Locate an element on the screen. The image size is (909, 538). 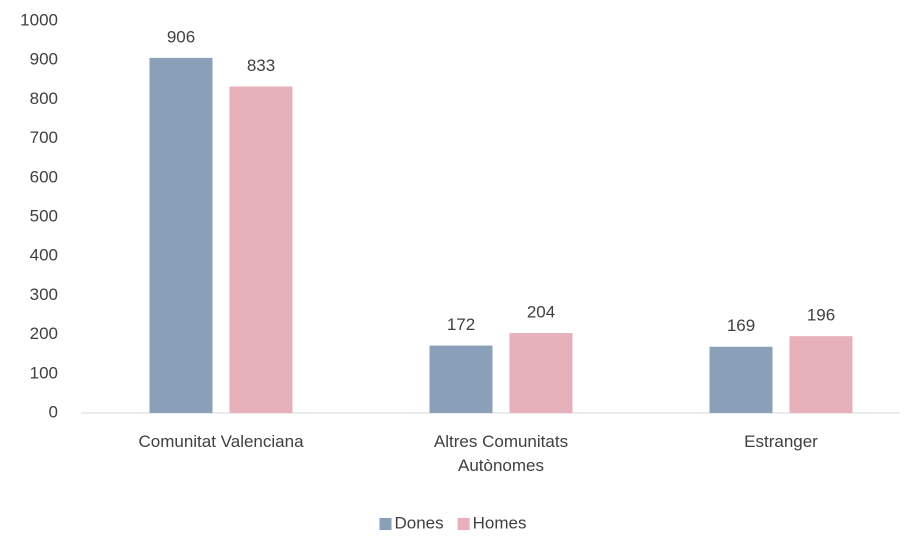
y-tick-label: 500 is located at coordinates (44, 215).